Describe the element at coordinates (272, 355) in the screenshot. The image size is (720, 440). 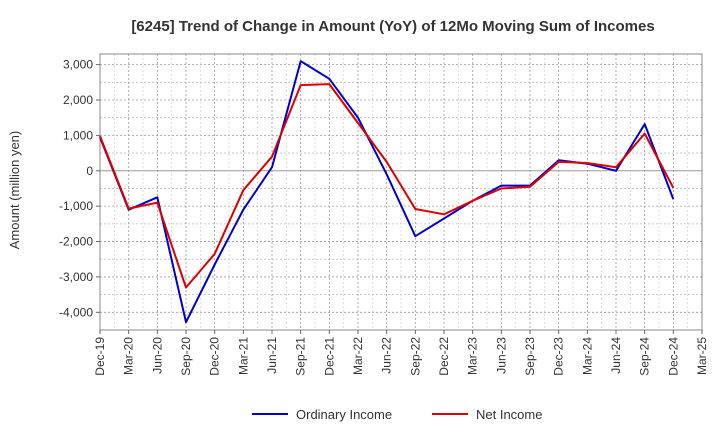
I see `x-tick-label: Jun-21` at that location.